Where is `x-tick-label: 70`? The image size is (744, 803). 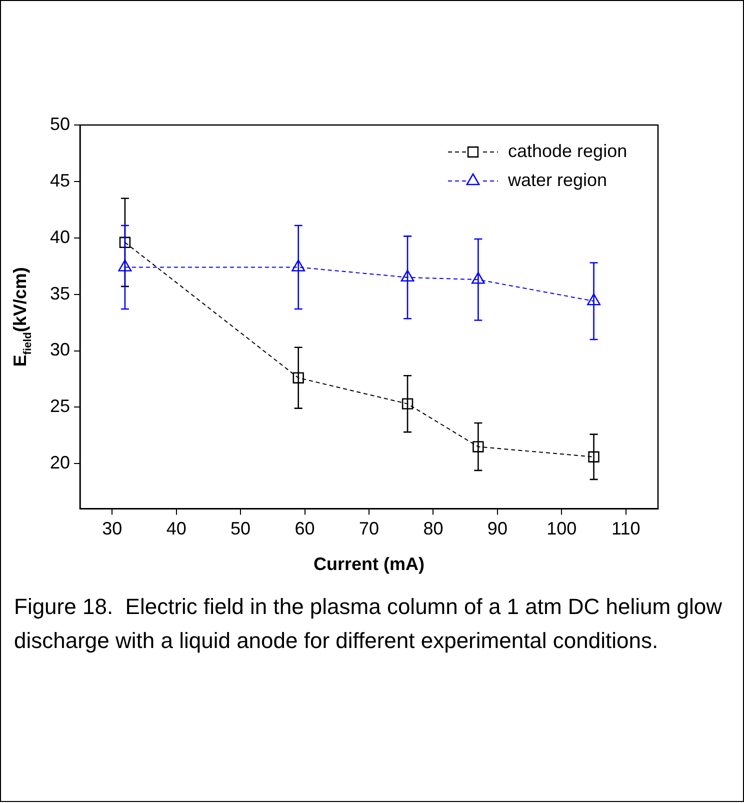
x-tick-label: 70 is located at coordinates (369, 528).